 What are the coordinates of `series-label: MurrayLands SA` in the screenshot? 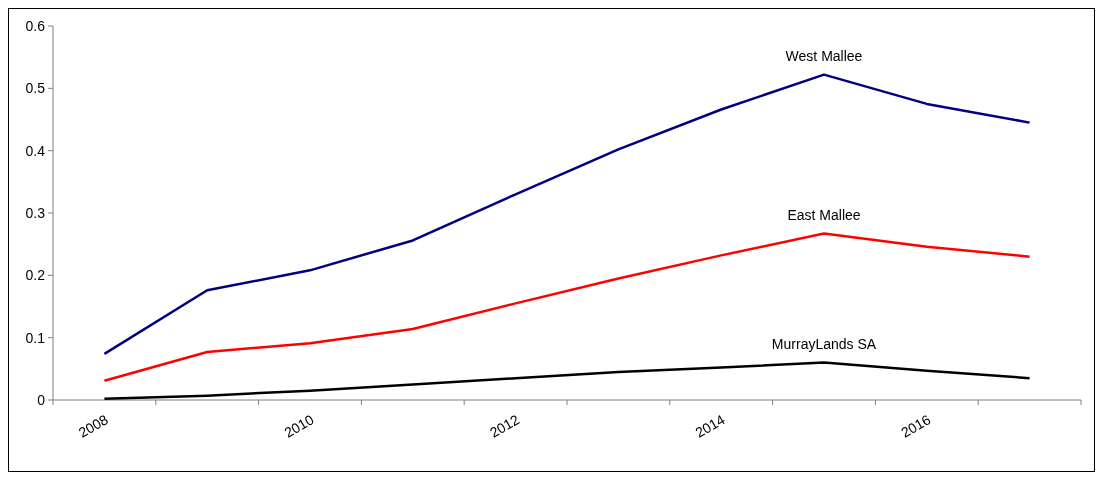 It's located at (824, 343).